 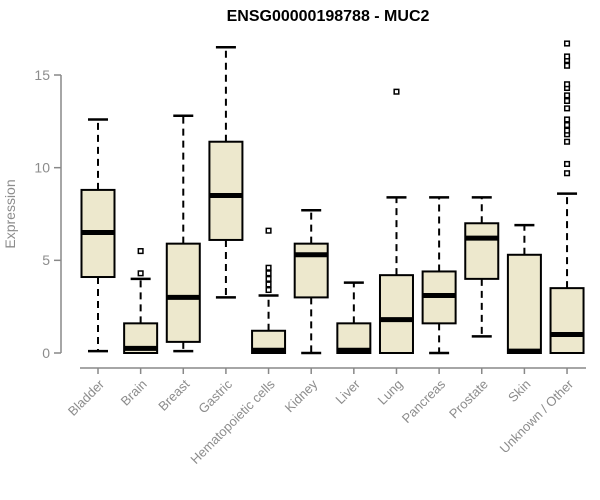 What do you see at coordinates (46, 260) in the screenshot?
I see `y-tick-label: 5` at bounding box center [46, 260].